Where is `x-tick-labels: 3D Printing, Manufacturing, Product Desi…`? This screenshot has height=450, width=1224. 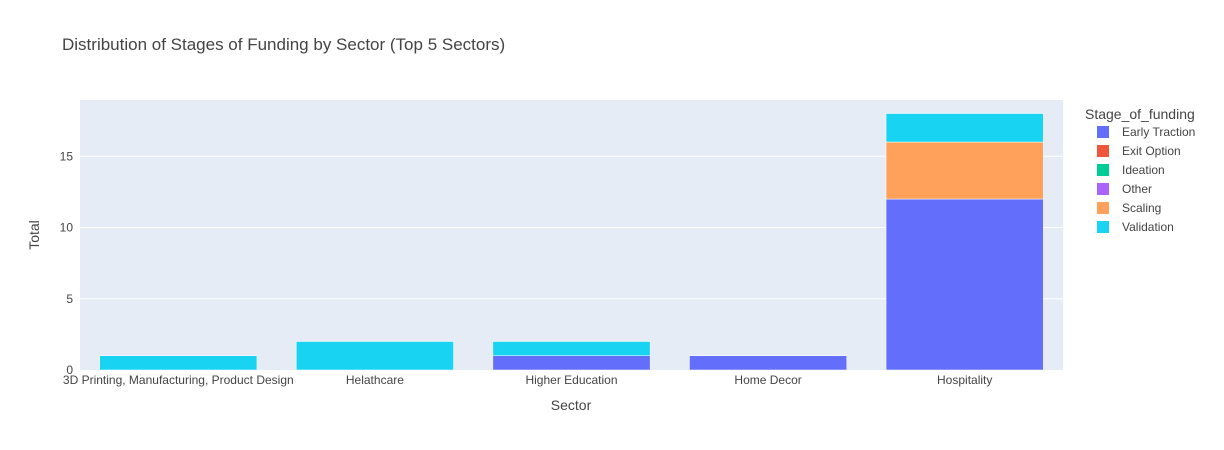 x-tick-labels: 3D Printing, Manufacturing, Product Desi… is located at coordinates (527, 380).